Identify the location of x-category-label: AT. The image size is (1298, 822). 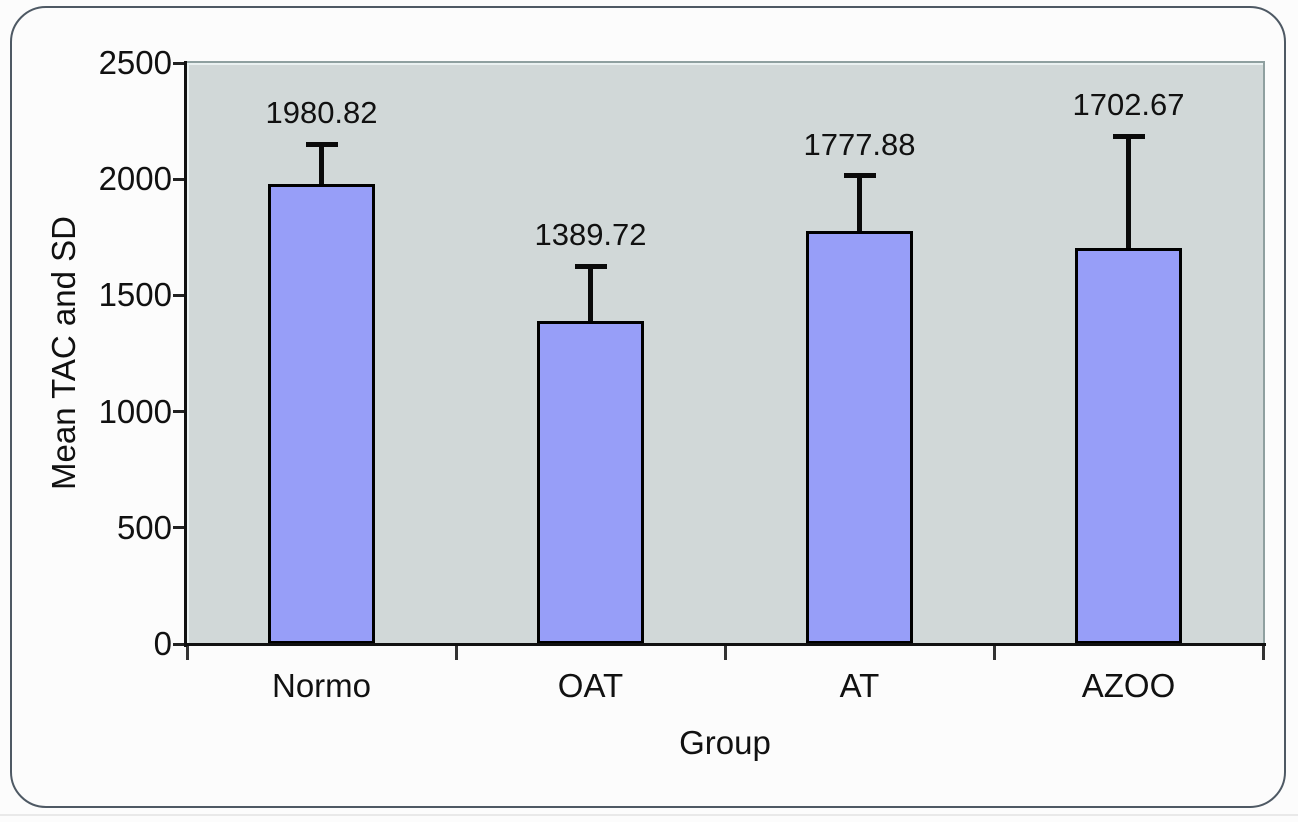
(859, 685).